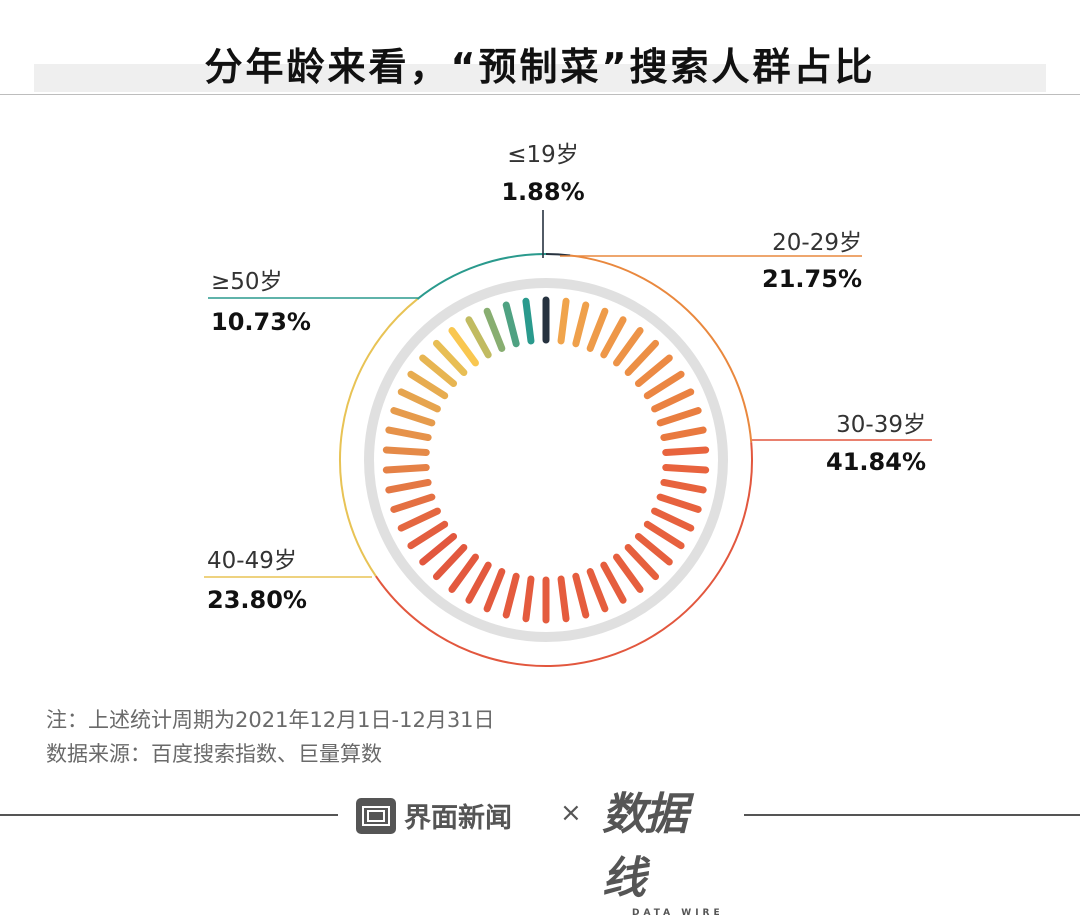 Image resolution: width=1080 pixels, height=918 pixels. I want to click on brand-logo: 界面新闻, so click(434, 815).